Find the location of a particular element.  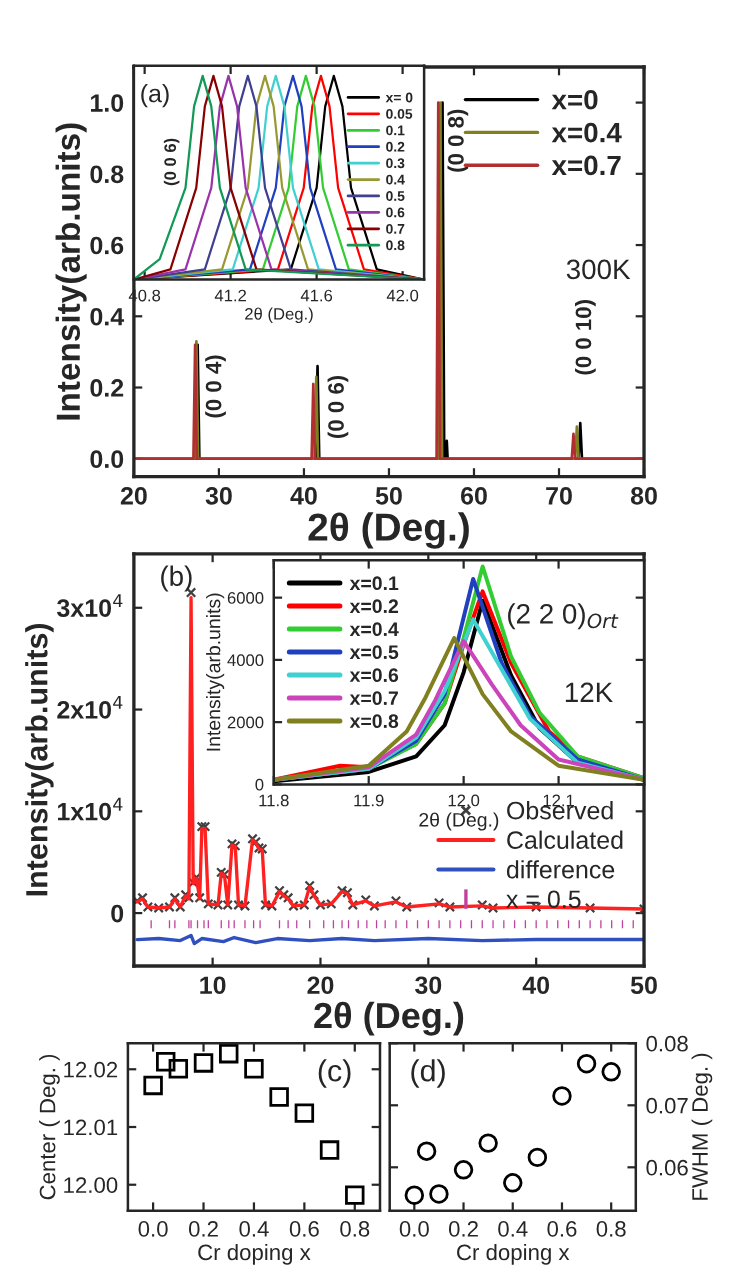

x-tick-label: 41.2 is located at coordinates (230, 295).